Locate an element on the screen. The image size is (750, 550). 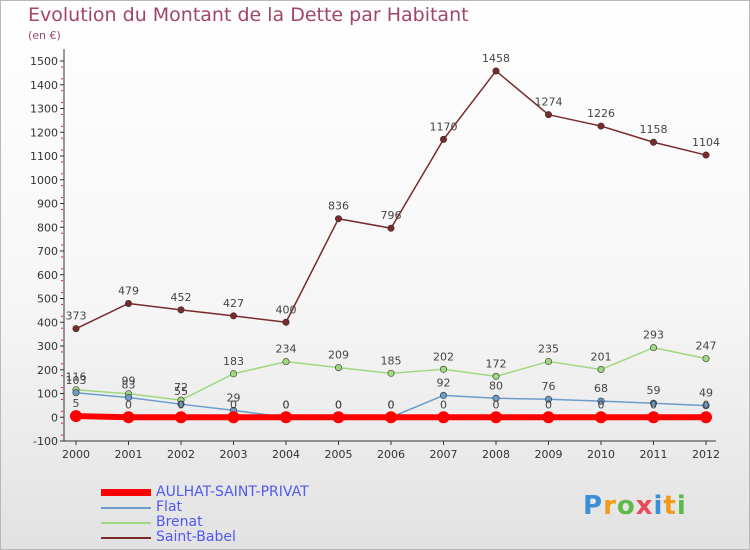
y-tick-label: 1500 is located at coordinates (44, 61).